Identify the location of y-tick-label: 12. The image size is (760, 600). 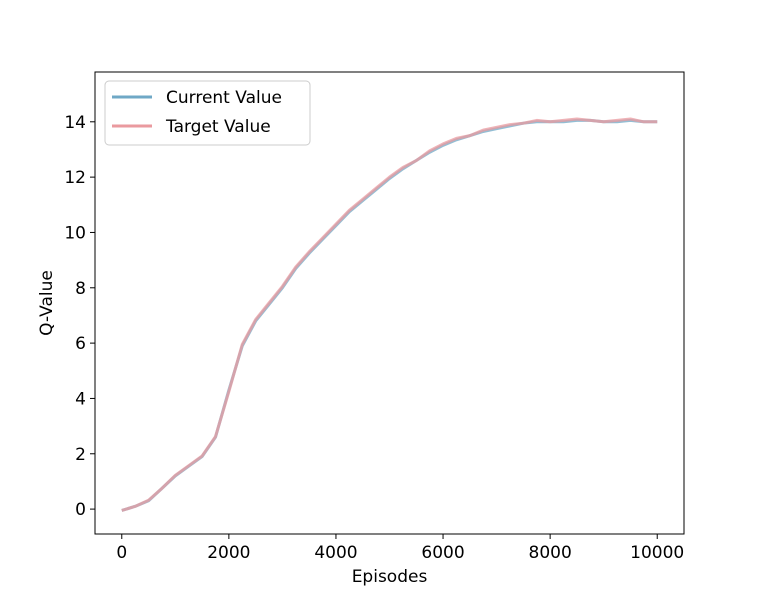
(75, 178).